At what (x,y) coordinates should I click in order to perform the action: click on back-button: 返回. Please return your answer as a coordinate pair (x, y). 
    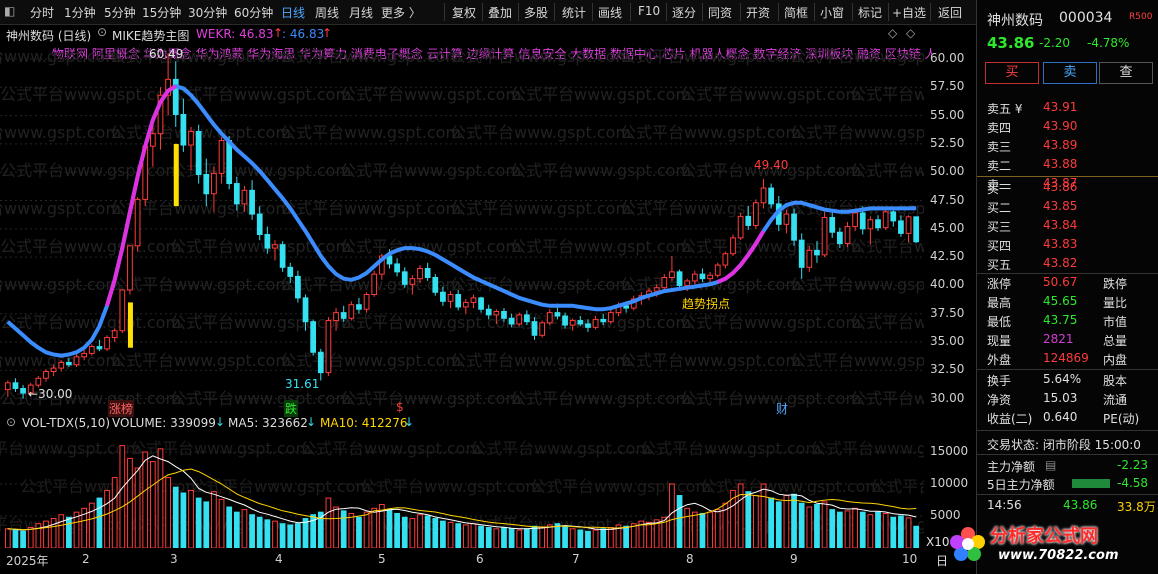
    Looking at the image, I should click on (950, 13).